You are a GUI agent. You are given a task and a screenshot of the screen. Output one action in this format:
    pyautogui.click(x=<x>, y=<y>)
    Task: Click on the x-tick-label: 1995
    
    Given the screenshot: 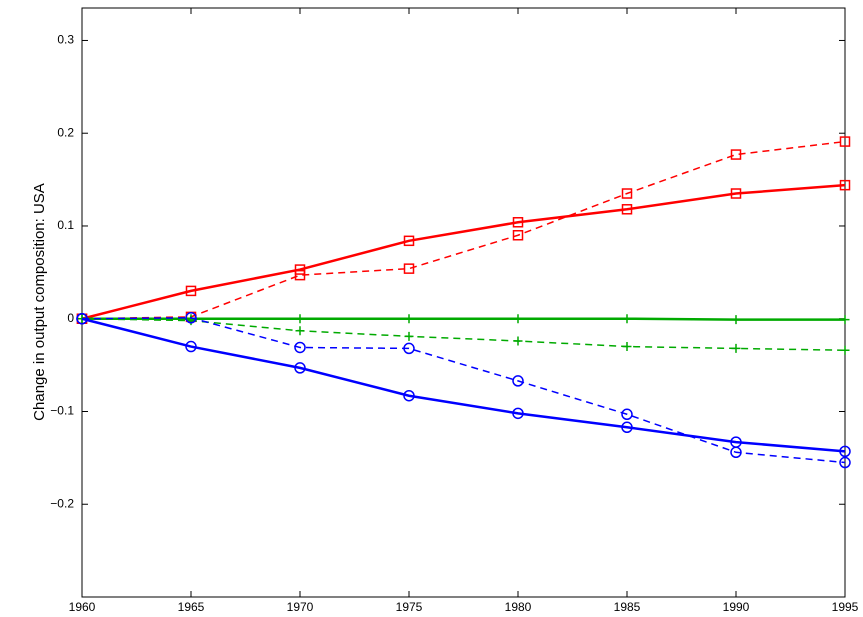 What is the action you would take?
    pyautogui.click(x=845, y=607)
    